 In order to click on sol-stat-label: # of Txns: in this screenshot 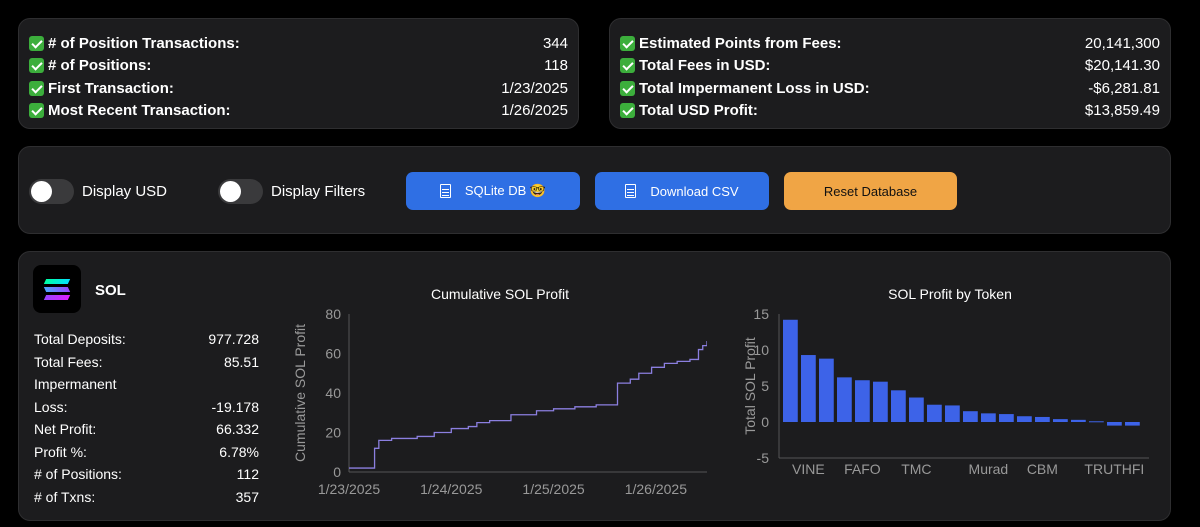, I will do `click(65, 496)`.